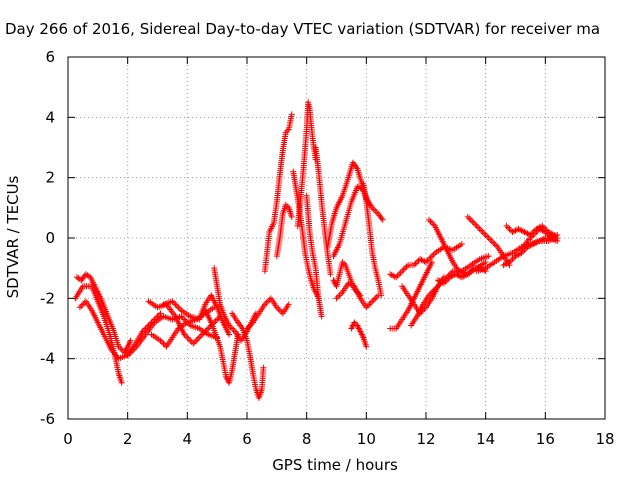  I want to click on x-tick-label: 14, so click(485, 439).